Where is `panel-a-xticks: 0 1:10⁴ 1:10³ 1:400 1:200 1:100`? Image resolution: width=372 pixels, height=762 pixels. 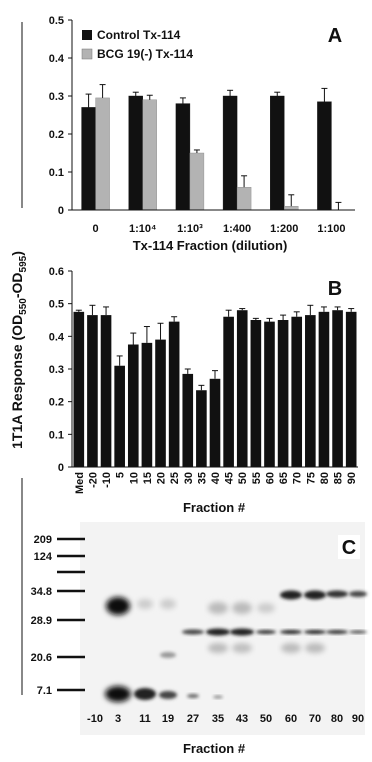 panel-a-xticks: 0 1:10⁴ 1:10³ 1:400 1:200 1:100 is located at coordinates (219, 229).